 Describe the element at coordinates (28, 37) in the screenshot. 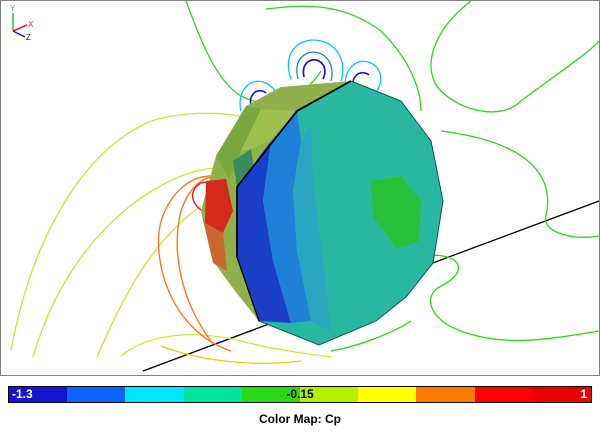

I see `axis-z-label: Z` at that location.